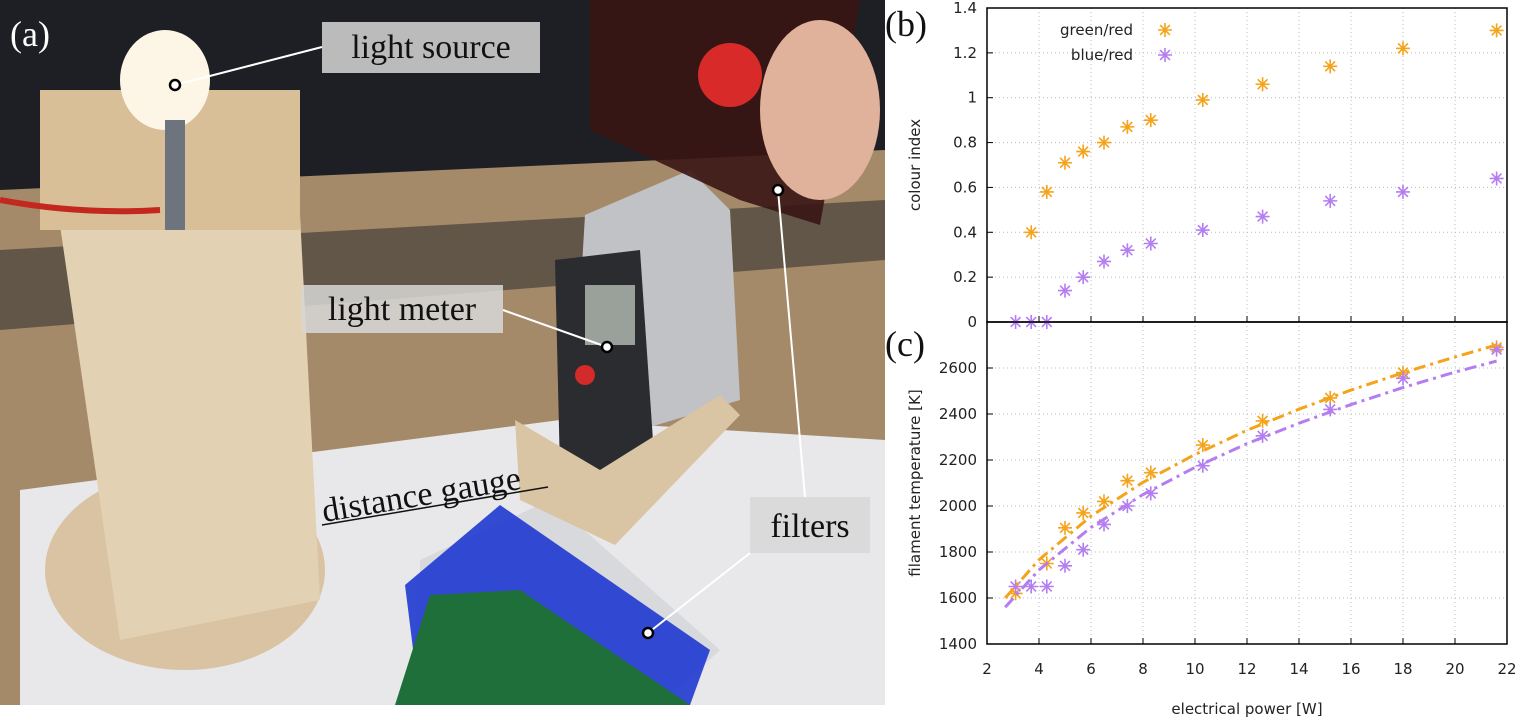 This screenshot has width=1520, height=719. Describe the element at coordinates (965, 8) in the screenshot. I see `y-tick-label: 1.4` at that location.